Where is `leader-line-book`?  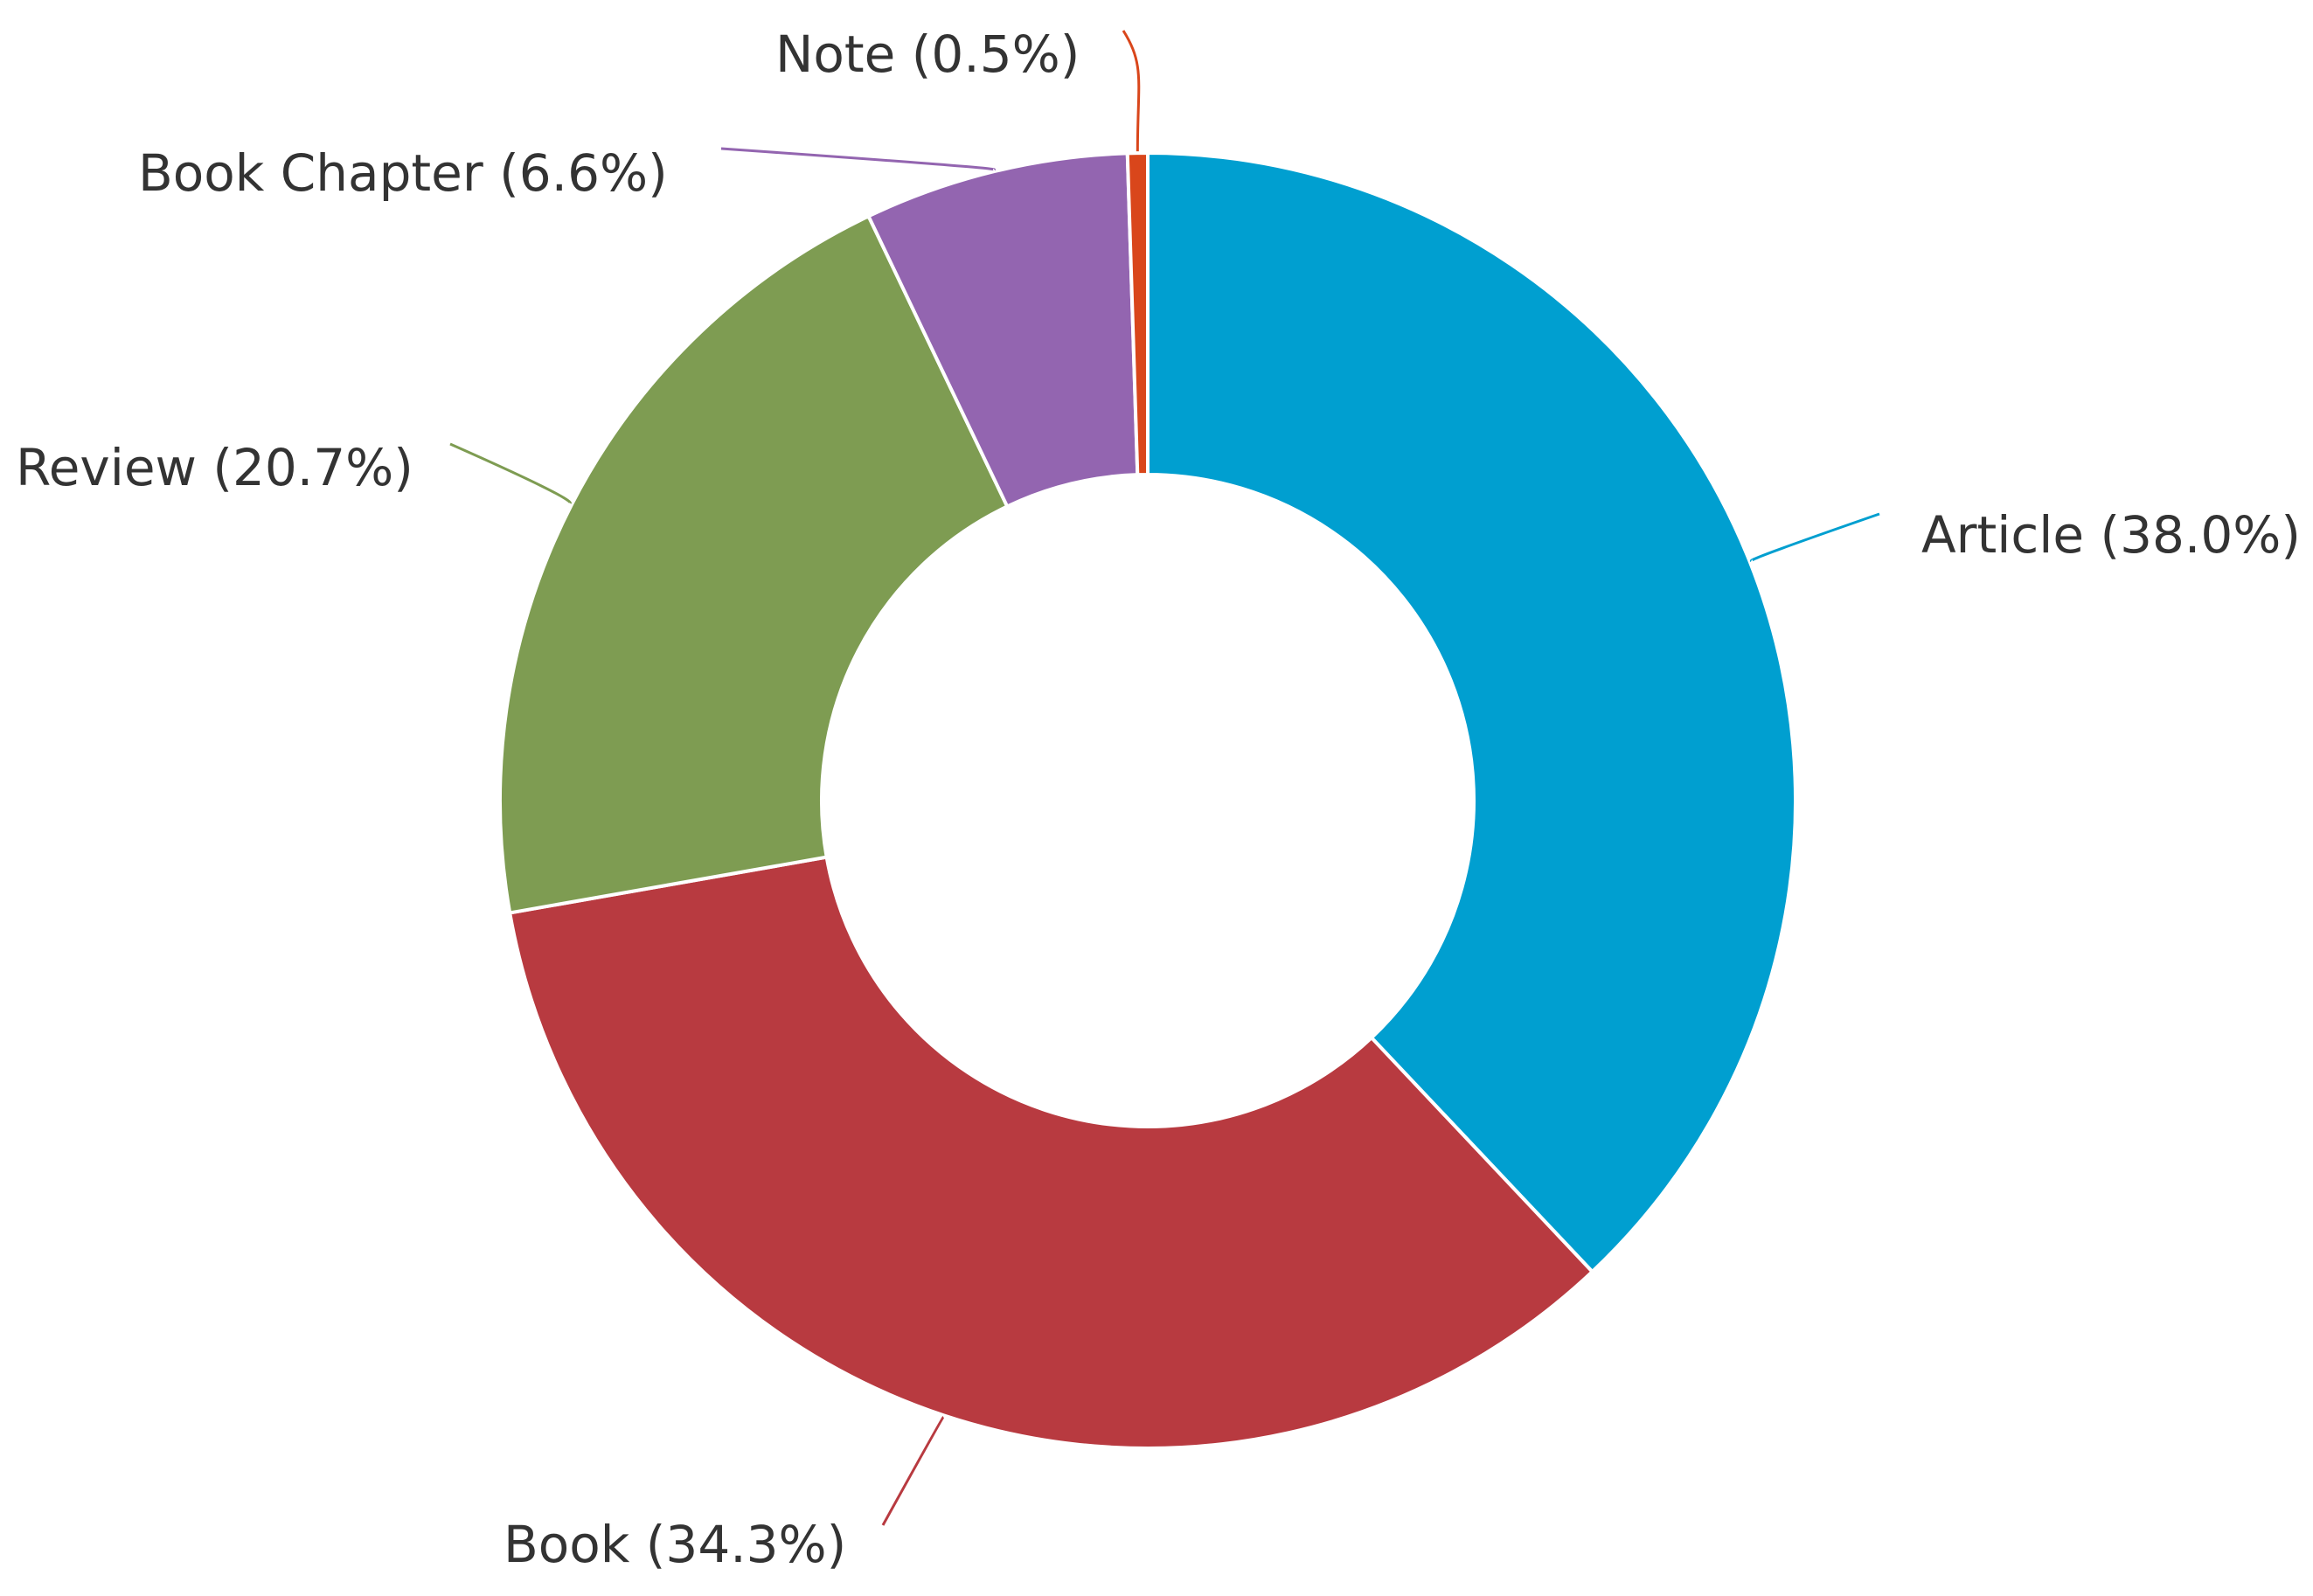 leader-line-book is located at coordinates (913, 1470).